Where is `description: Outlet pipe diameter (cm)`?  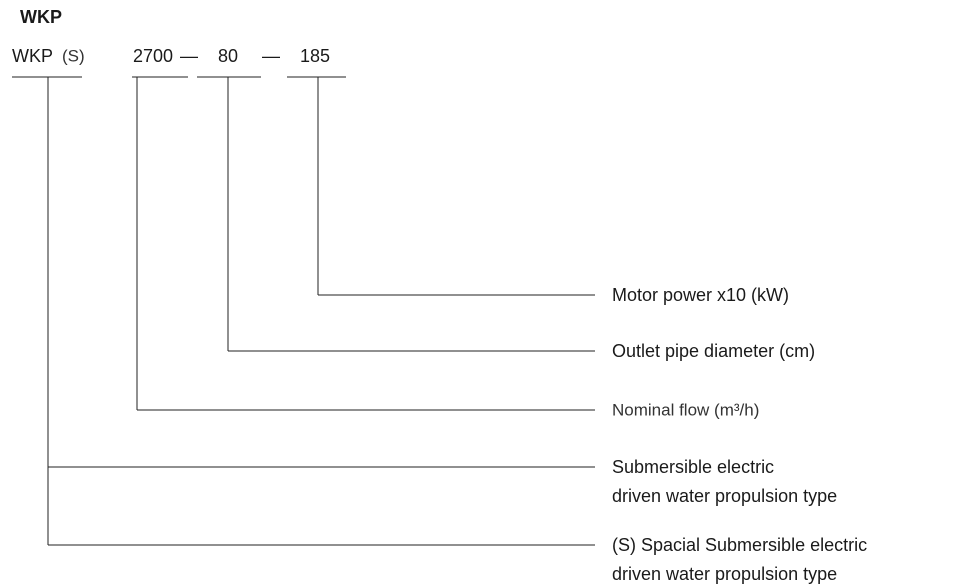 description: Outlet pipe diameter (cm) is located at coordinates (713, 351).